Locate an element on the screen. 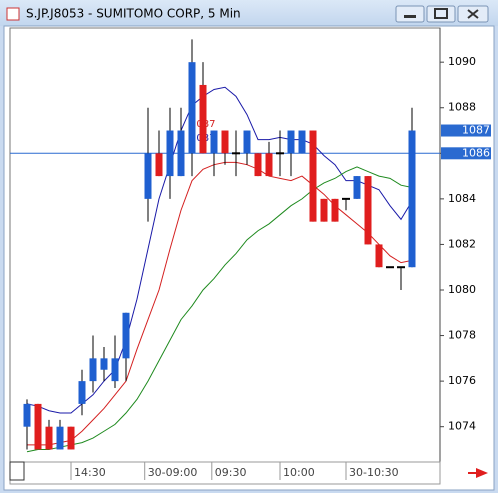  minimize-button is located at coordinates (410, 14).